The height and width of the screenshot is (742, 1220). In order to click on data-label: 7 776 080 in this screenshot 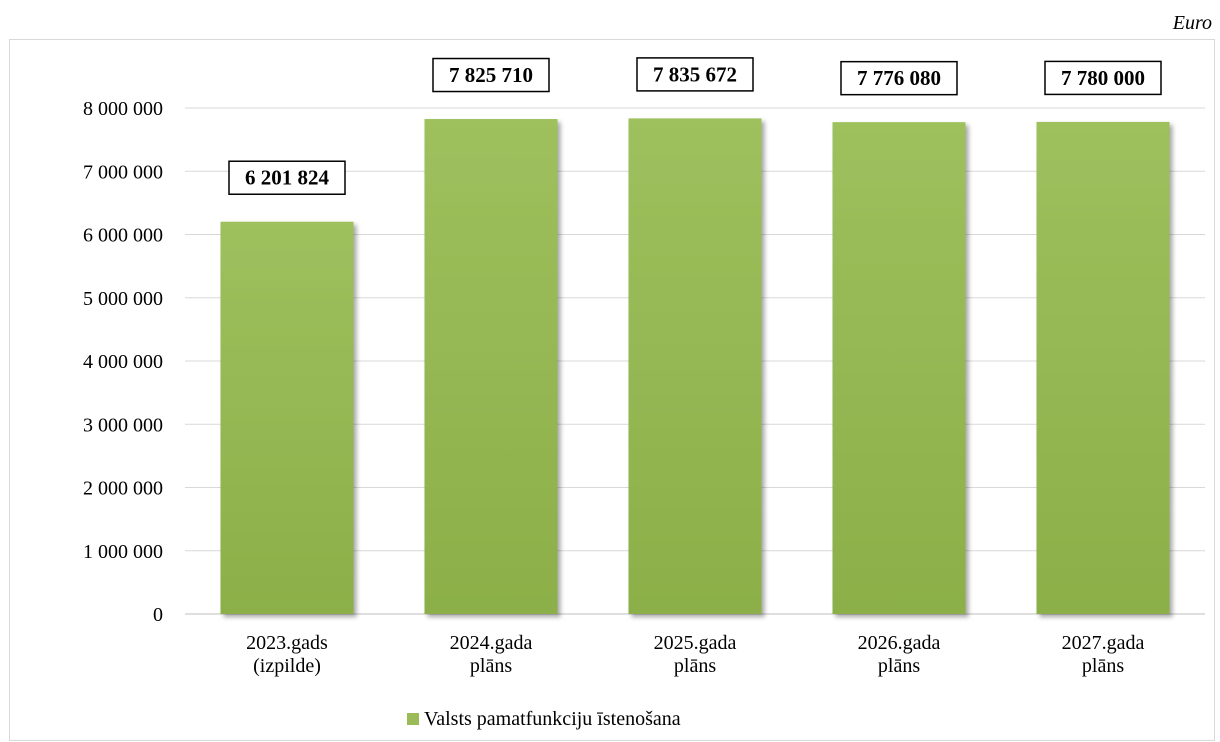, I will do `click(899, 78)`.